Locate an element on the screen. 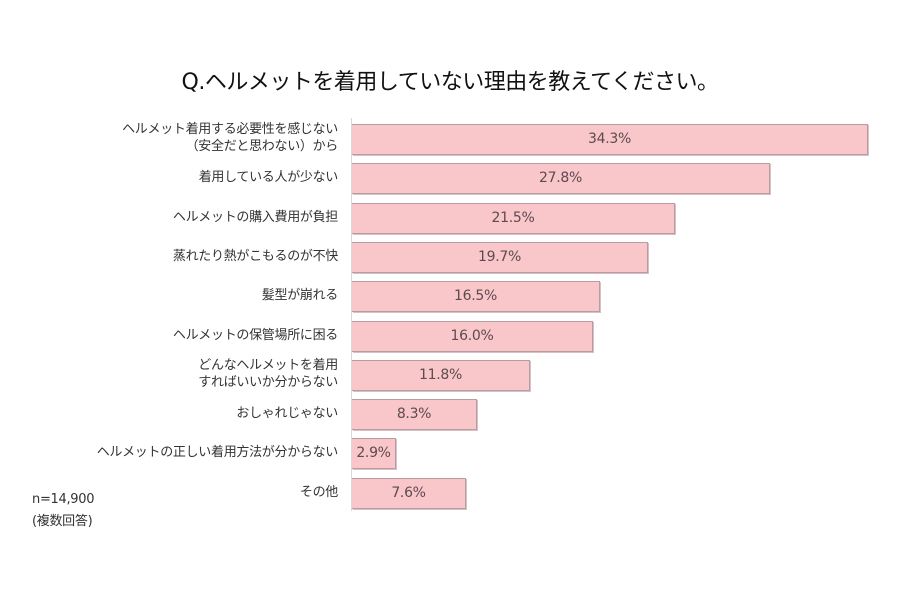 The image size is (900, 600). category-label-line: 着用している人が少ない is located at coordinates (268, 177).